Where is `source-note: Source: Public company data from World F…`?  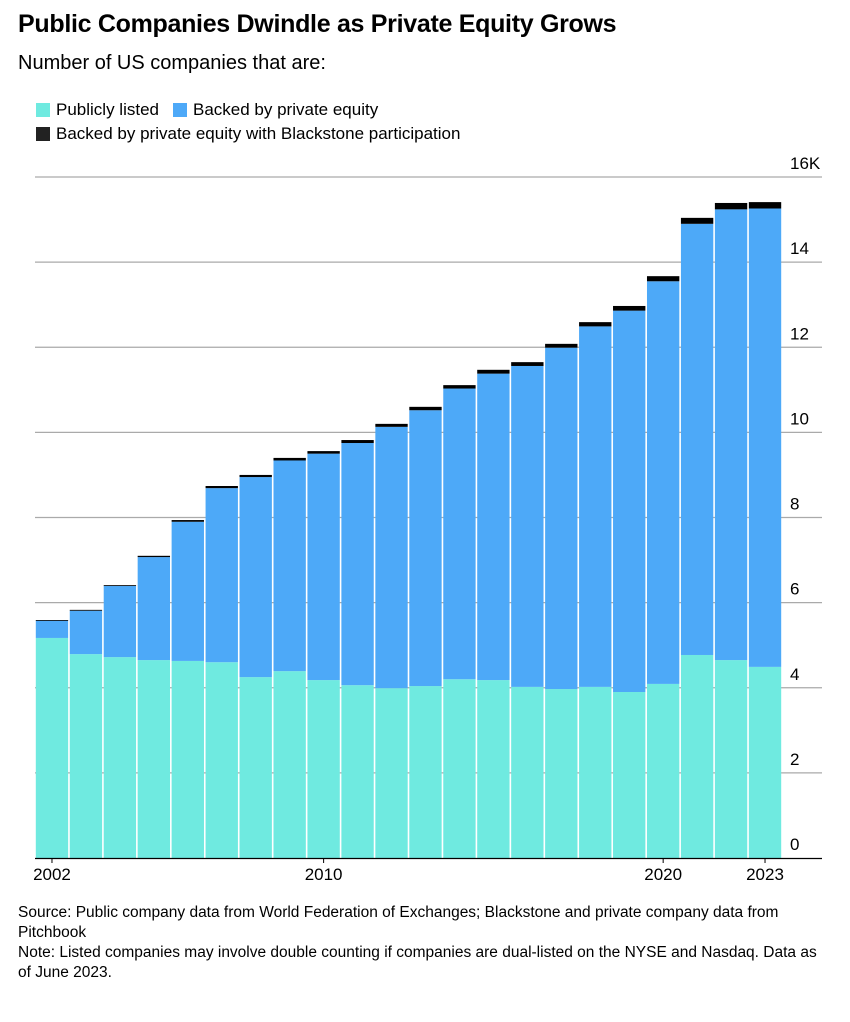 source-note: Source: Public company data from World F… is located at coordinates (398, 922).